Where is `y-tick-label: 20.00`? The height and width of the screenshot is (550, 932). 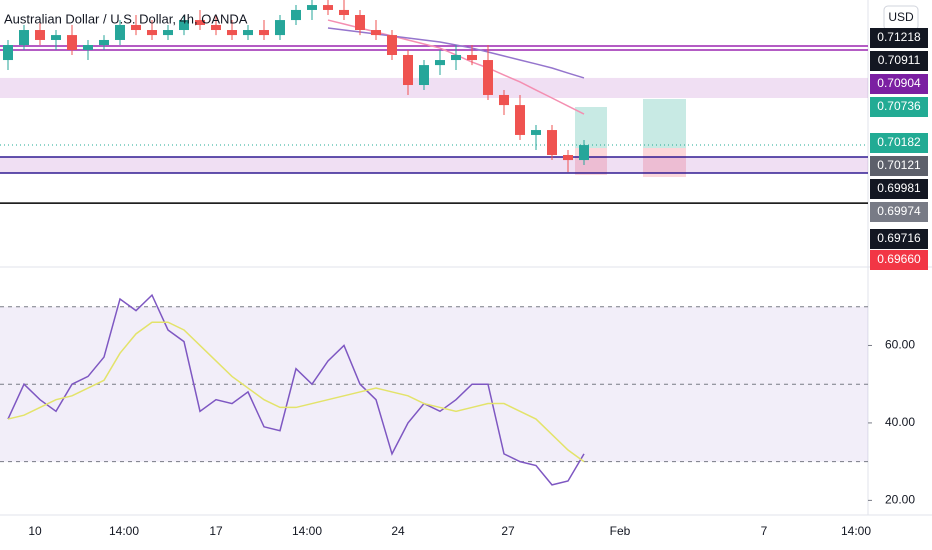 y-tick-label: 20.00 is located at coordinates (900, 500).